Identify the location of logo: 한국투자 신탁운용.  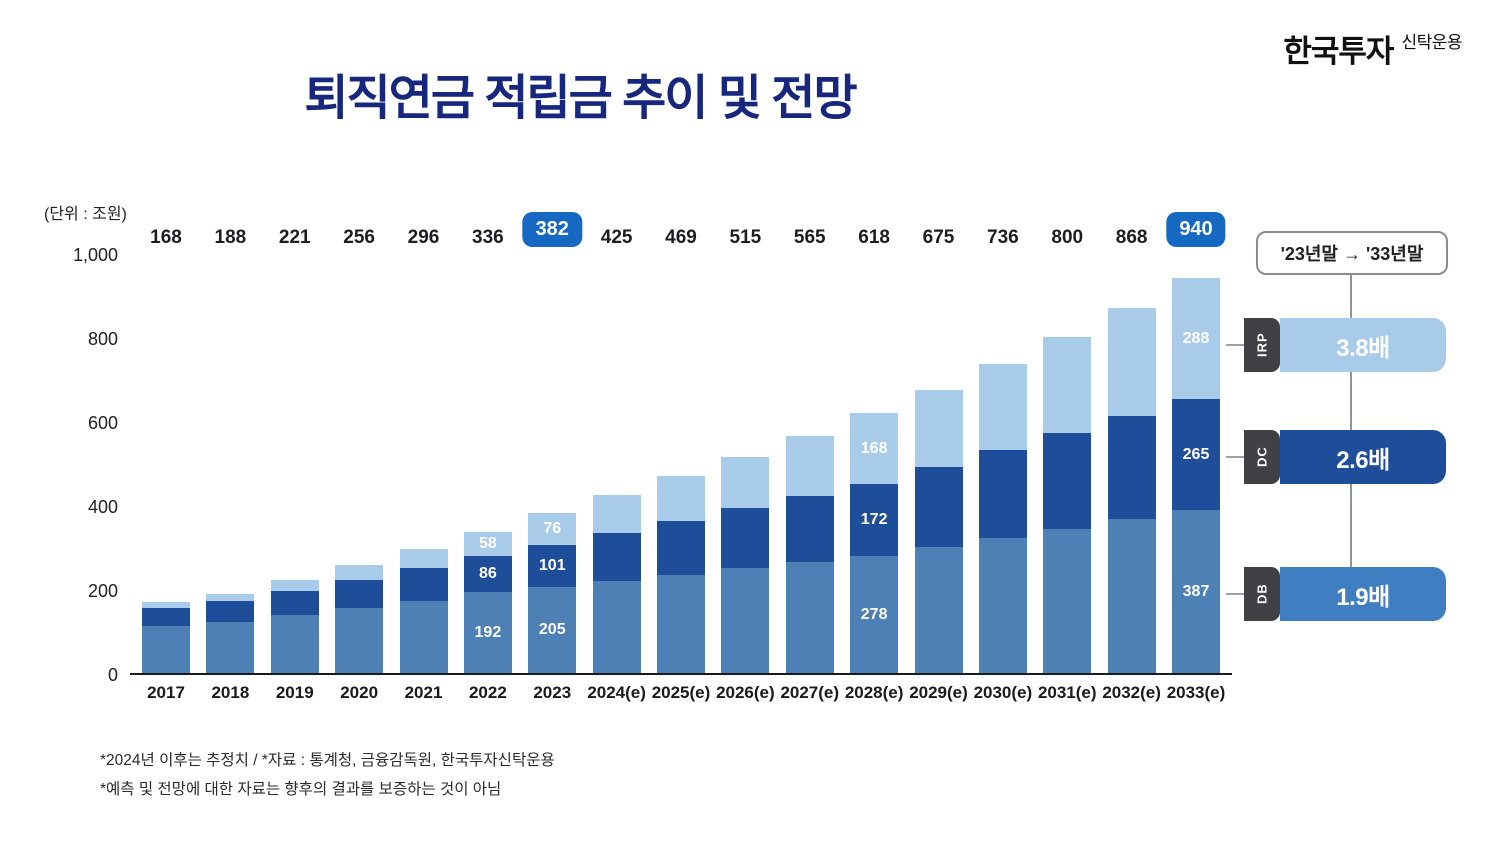
(1372, 48).